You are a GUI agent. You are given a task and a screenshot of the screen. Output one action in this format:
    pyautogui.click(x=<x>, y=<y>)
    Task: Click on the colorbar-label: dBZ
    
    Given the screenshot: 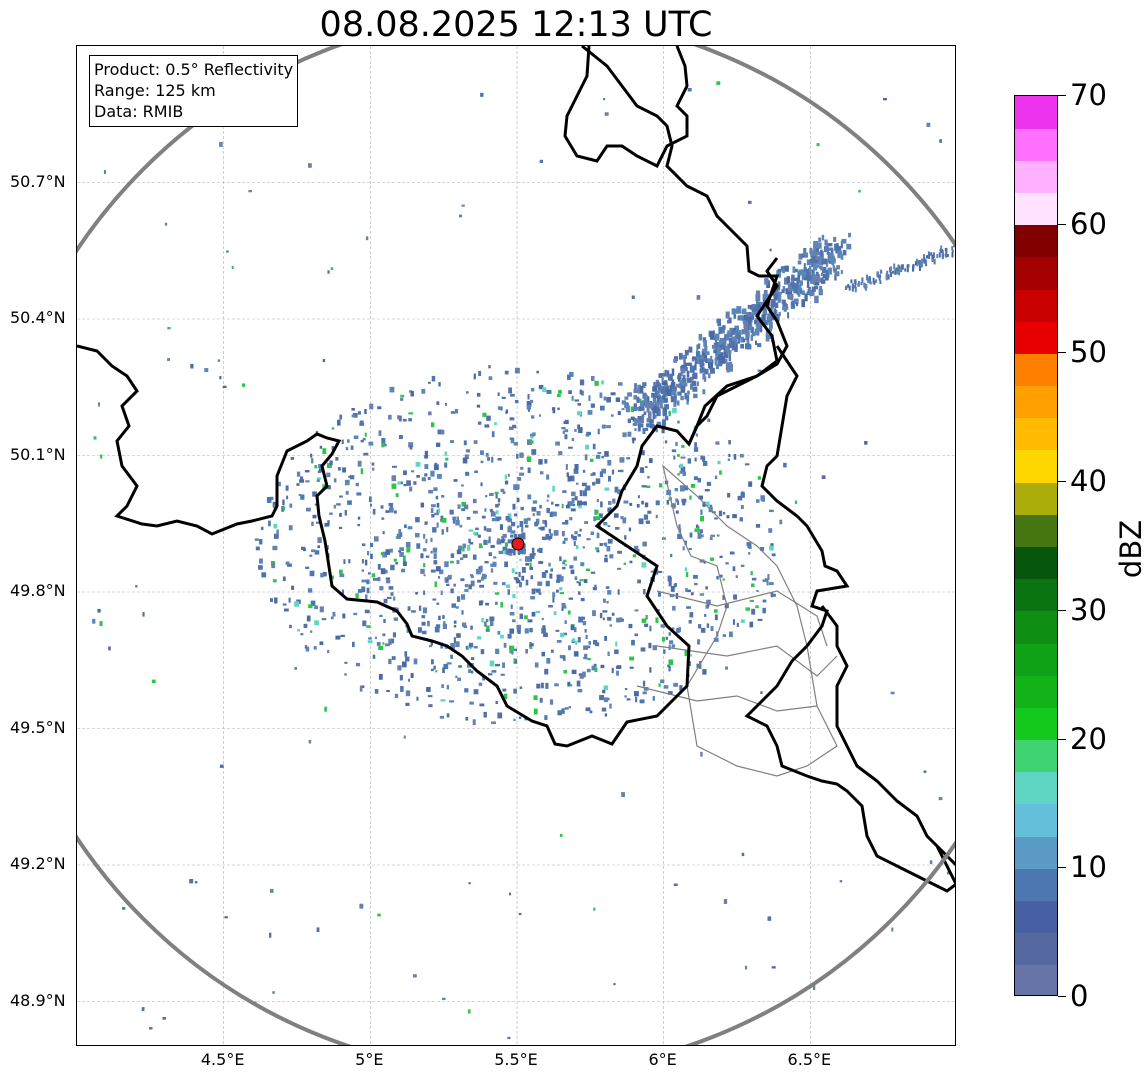 What is the action you would take?
    pyautogui.click(x=1131, y=549)
    